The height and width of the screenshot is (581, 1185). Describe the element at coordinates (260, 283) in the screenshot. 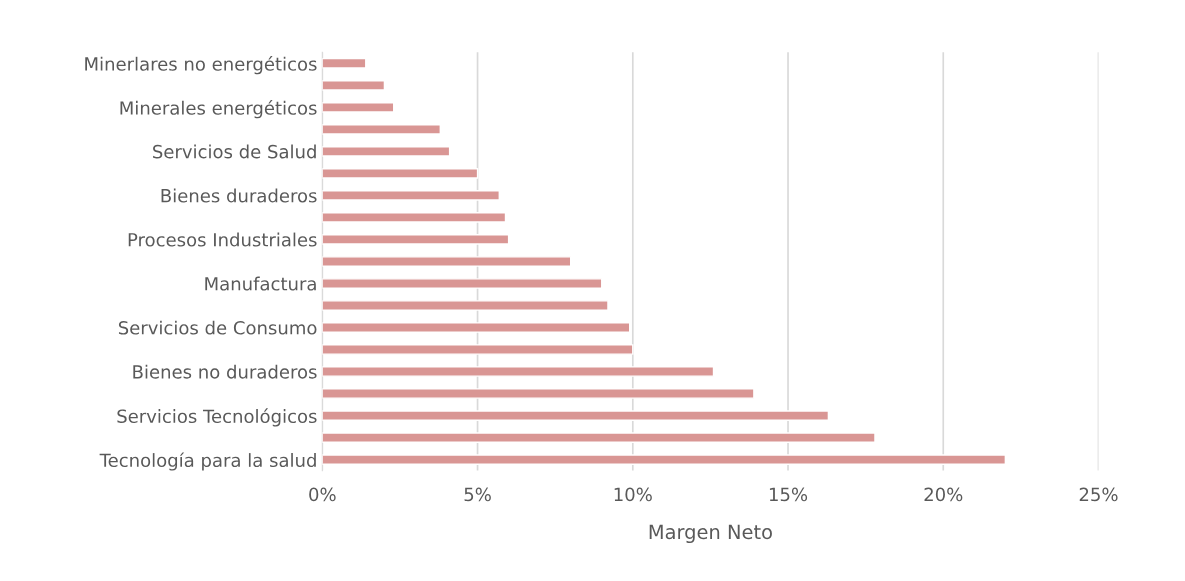

I see `y-tick-label: Manufactura` at that location.